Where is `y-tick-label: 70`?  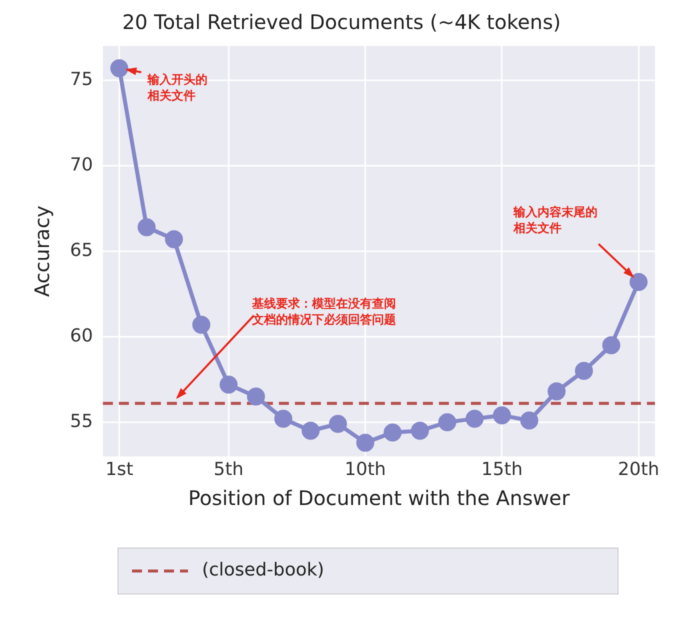
y-tick-label: 70 is located at coordinates (81, 165).